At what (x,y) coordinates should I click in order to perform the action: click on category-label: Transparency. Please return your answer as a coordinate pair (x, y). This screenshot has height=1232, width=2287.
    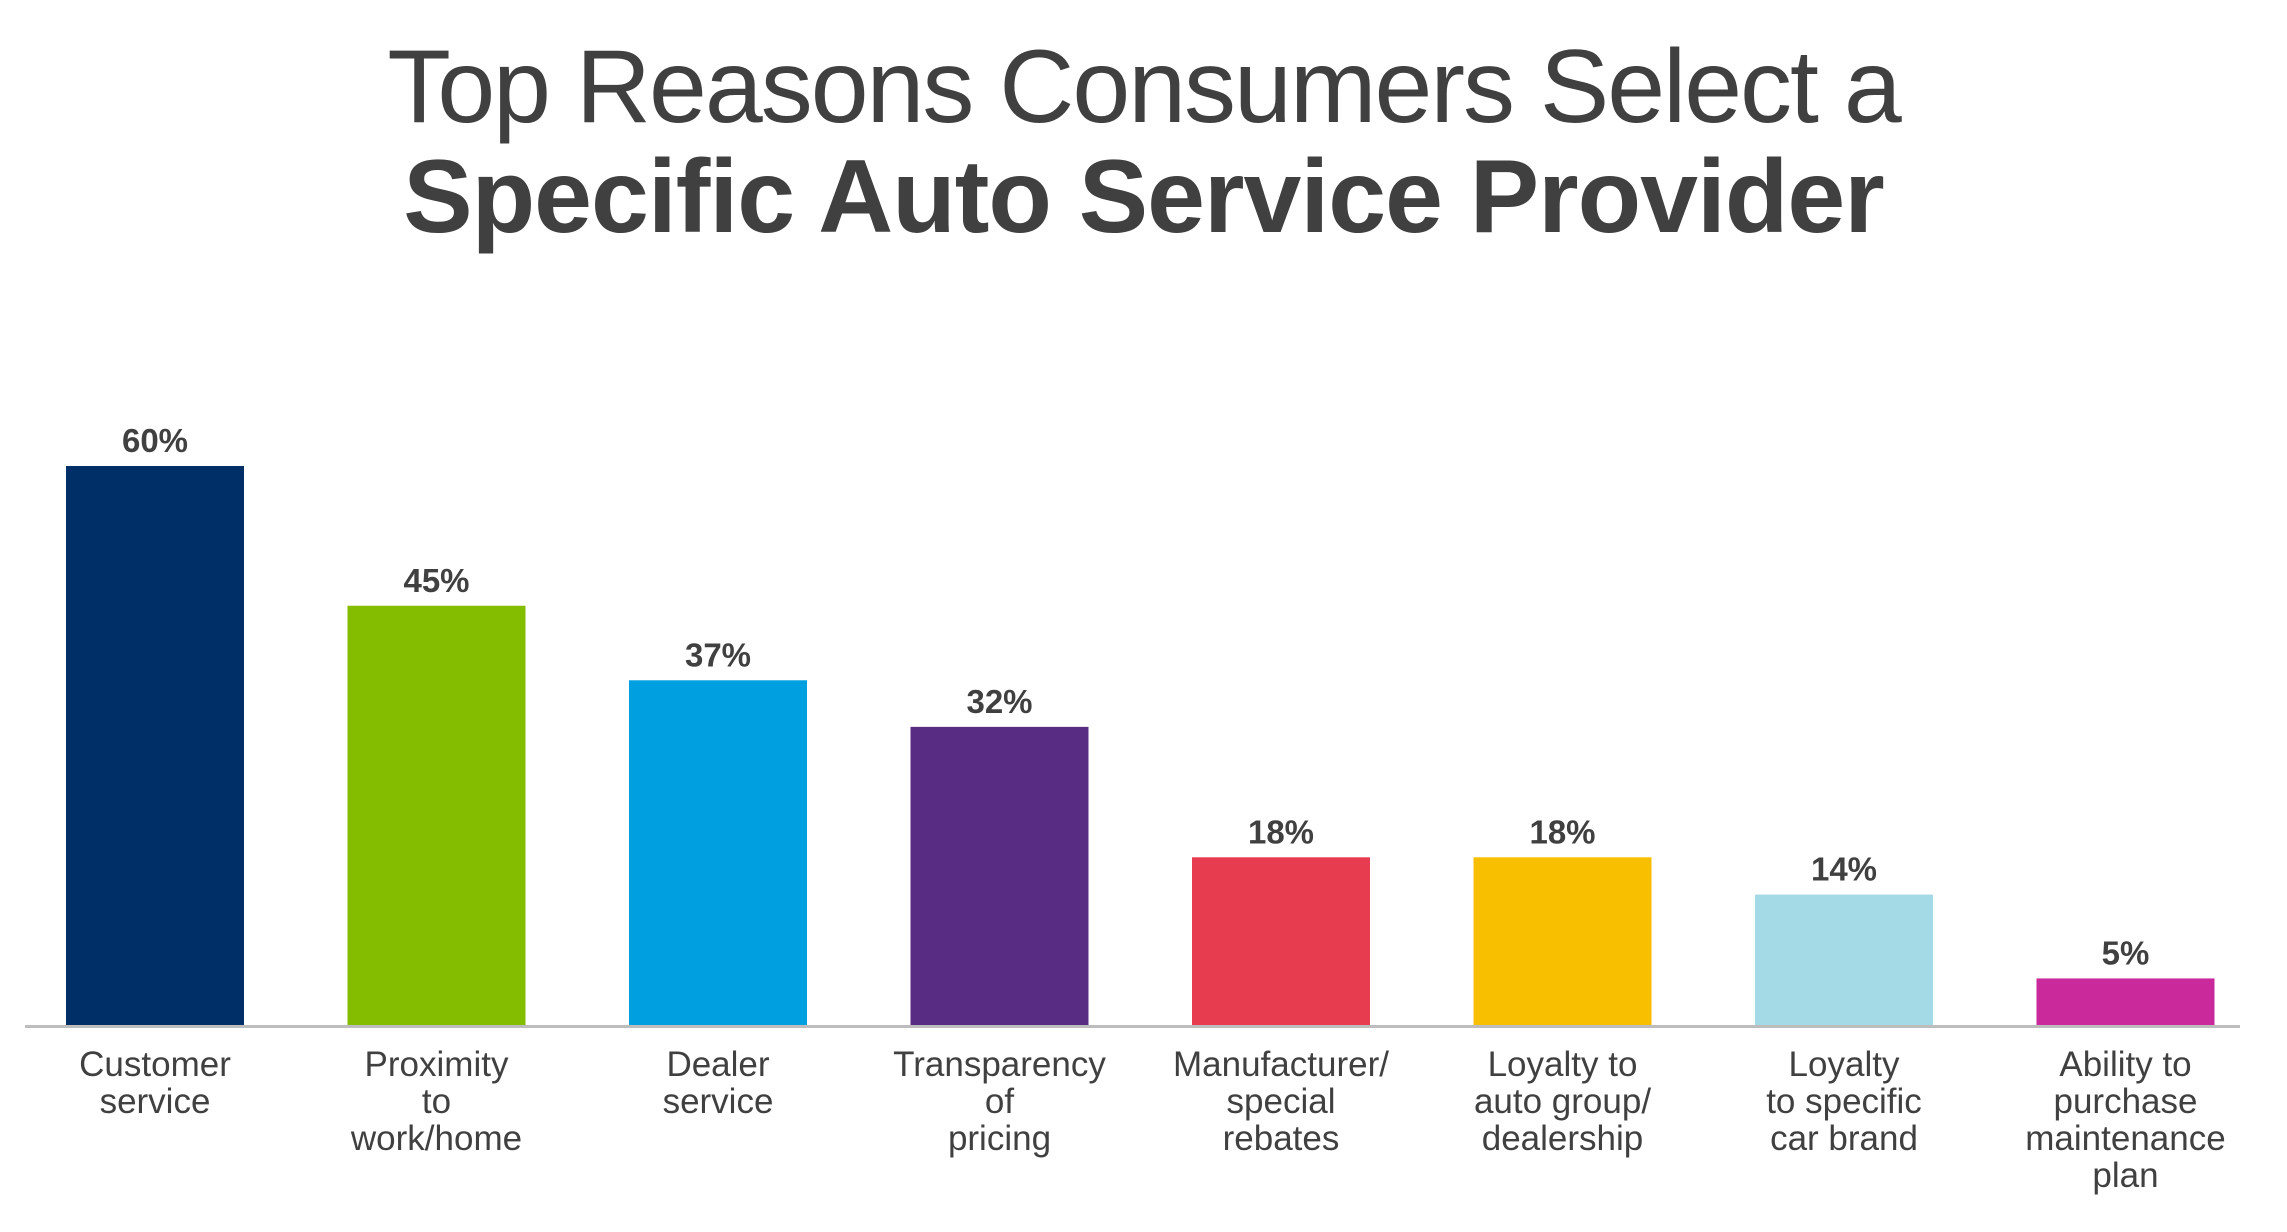
    Looking at the image, I should click on (999, 1064).